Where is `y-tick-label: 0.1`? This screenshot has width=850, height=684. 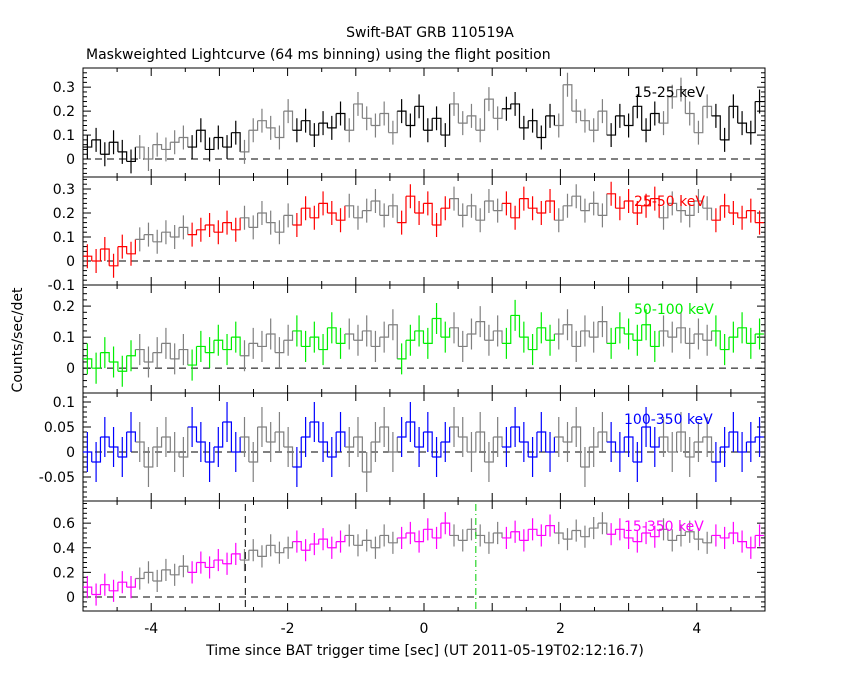
y-tick-label: 0.1 is located at coordinates (64, 403).